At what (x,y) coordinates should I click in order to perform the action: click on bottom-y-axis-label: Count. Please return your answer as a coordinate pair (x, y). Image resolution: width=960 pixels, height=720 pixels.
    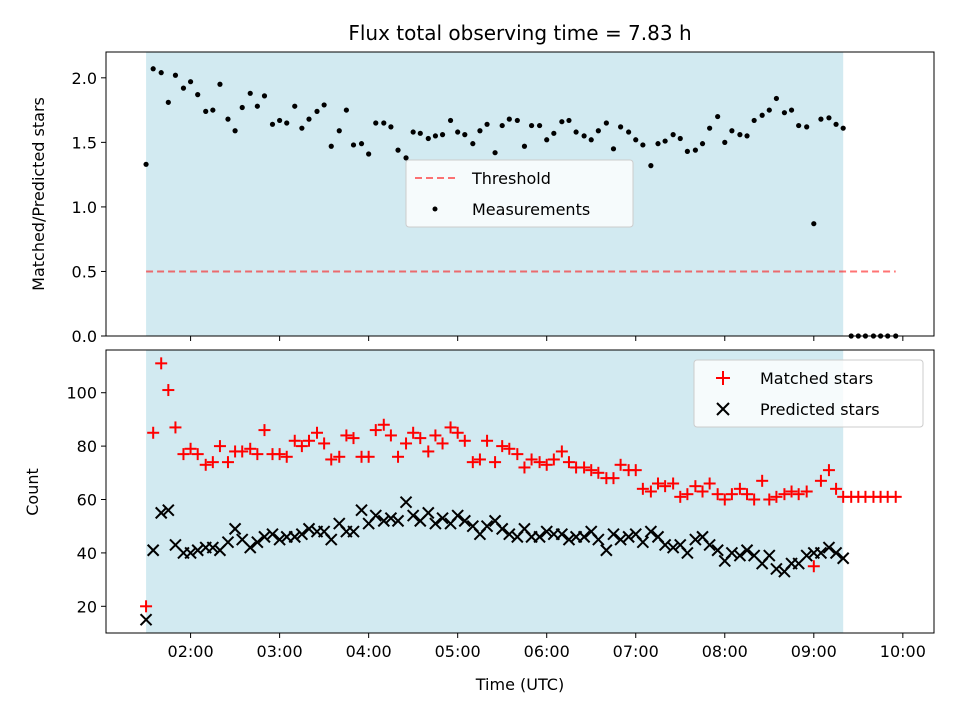
    Looking at the image, I should click on (32, 492).